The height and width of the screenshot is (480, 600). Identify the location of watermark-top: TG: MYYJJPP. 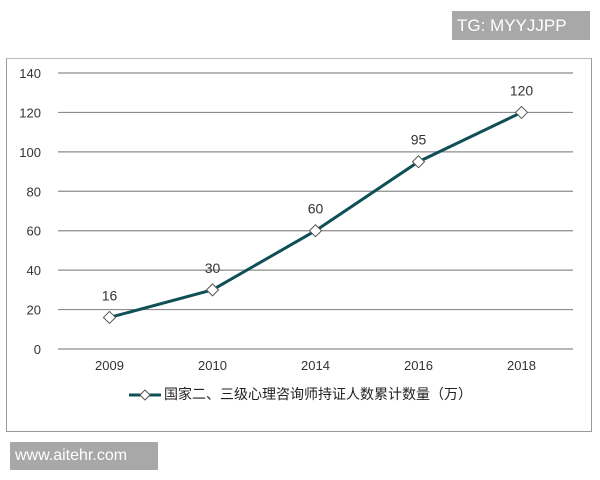
(521, 25).